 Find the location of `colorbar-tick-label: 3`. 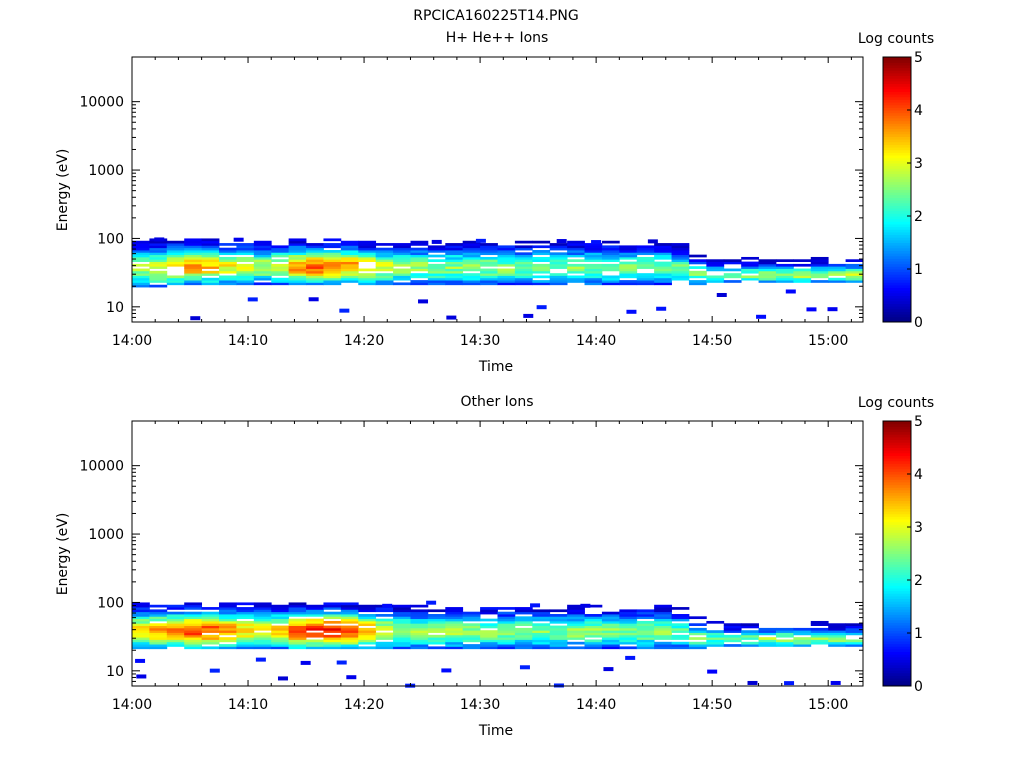

colorbar-tick-label: 3 is located at coordinates (918, 528).